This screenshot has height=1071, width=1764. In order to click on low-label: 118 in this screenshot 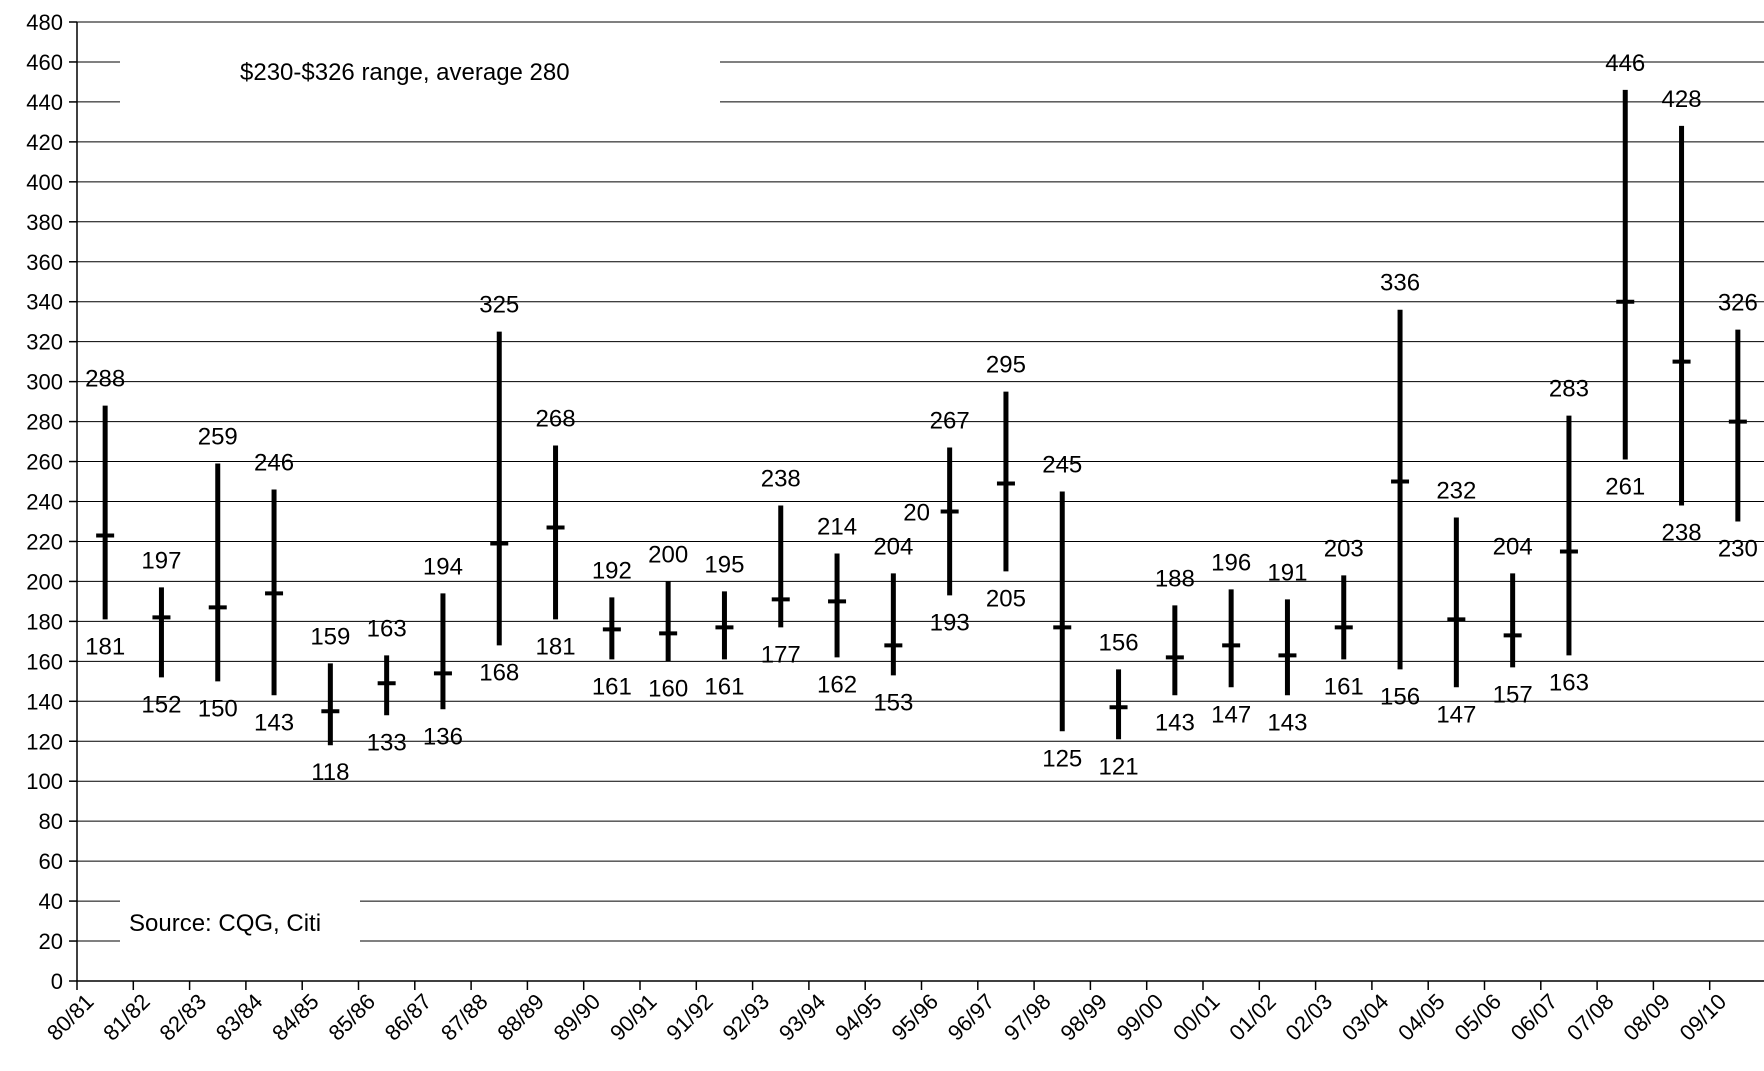, I will do `click(330, 772)`.